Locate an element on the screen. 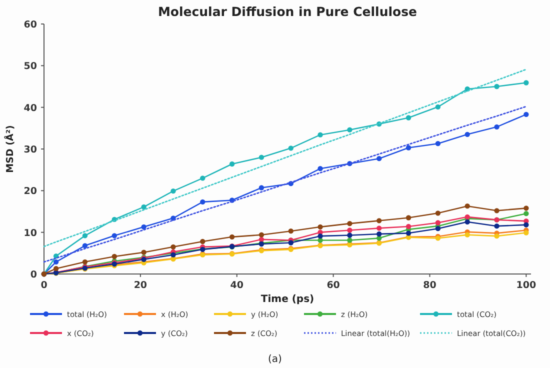 The width and height of the screenshot is (550, 368). y-tick-label: 40 is located at coordinates (31, 108).